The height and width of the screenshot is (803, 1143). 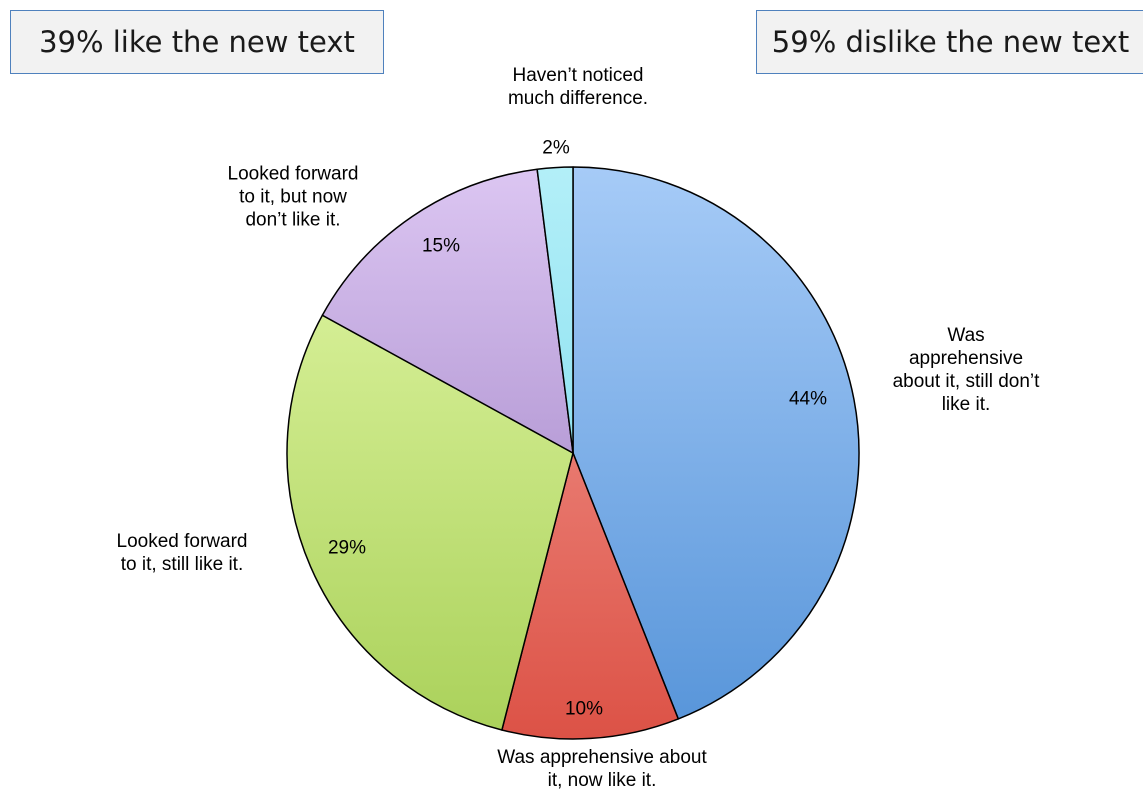 What do you see at coordinates (347, 548) in the screenshot?
I see `slice-percent-label: 29%` at bounding box center [347, 548].